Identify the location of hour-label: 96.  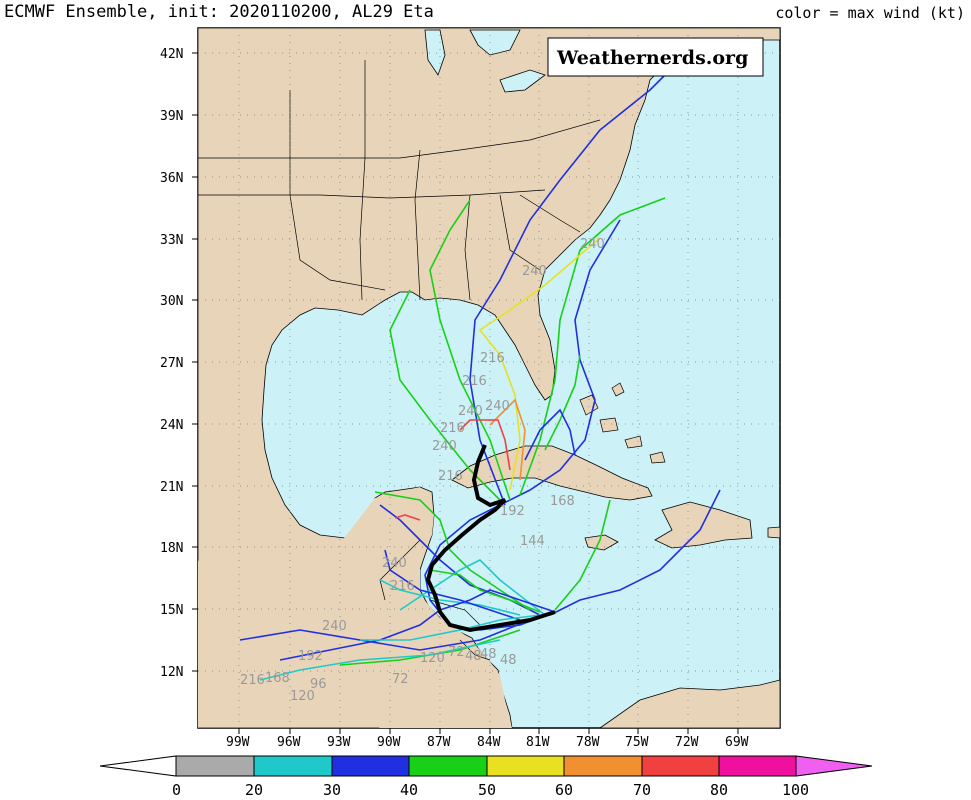
(318, 684).